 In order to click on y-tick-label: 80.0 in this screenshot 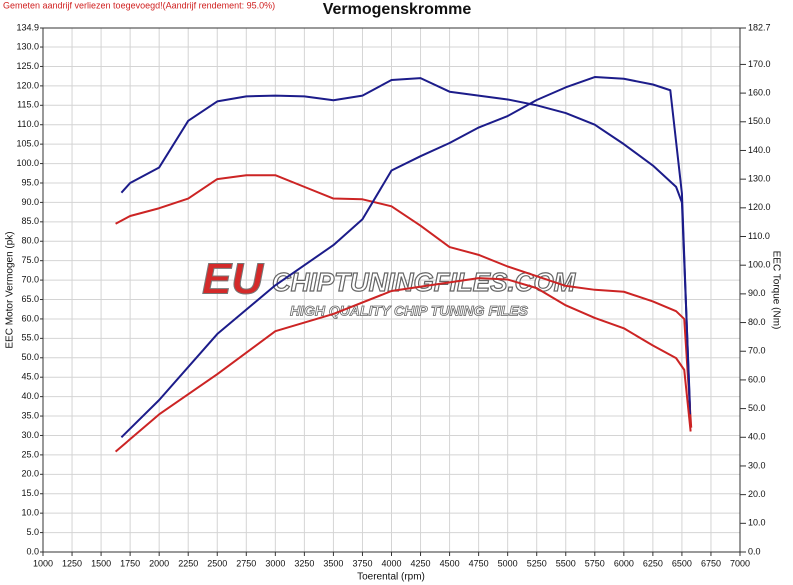, I will do `click(30, 241)`.